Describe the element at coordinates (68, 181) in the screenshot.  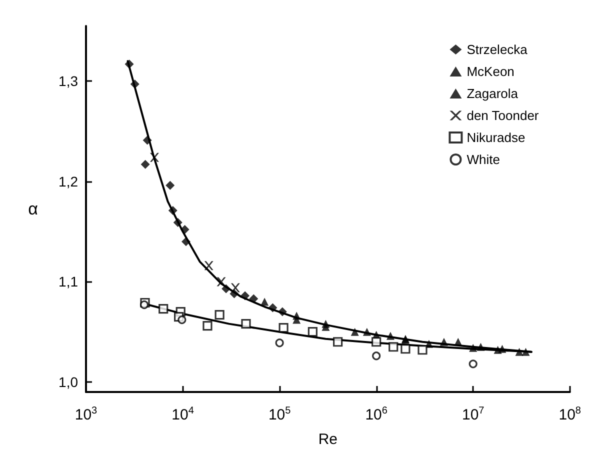
I see `y-tick-label: 1,2` at that location.